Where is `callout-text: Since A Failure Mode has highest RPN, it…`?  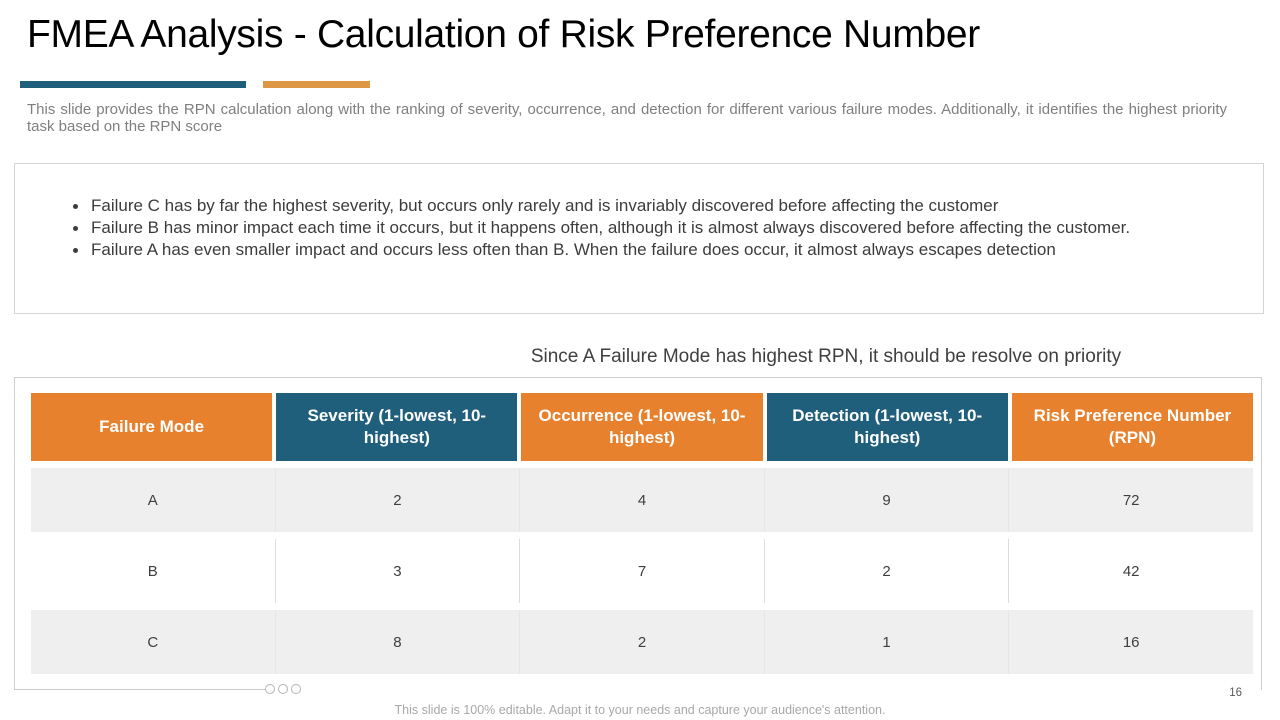
callout-text: Since A Failure Mode has highest RPN, it… is located at coordinates (826, 356).